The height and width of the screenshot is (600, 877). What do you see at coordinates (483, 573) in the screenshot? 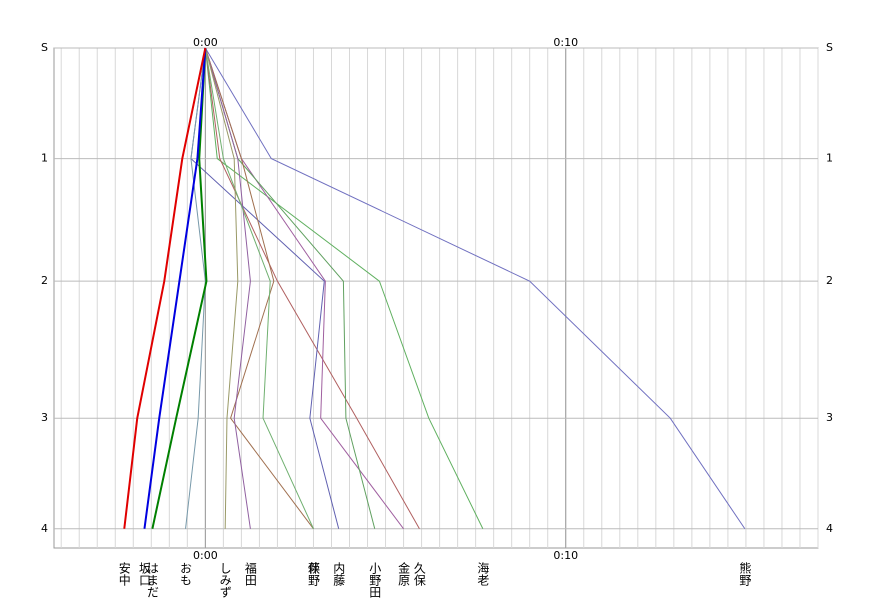
I see `legend-label: 海老` at bounding box center [483, 573].